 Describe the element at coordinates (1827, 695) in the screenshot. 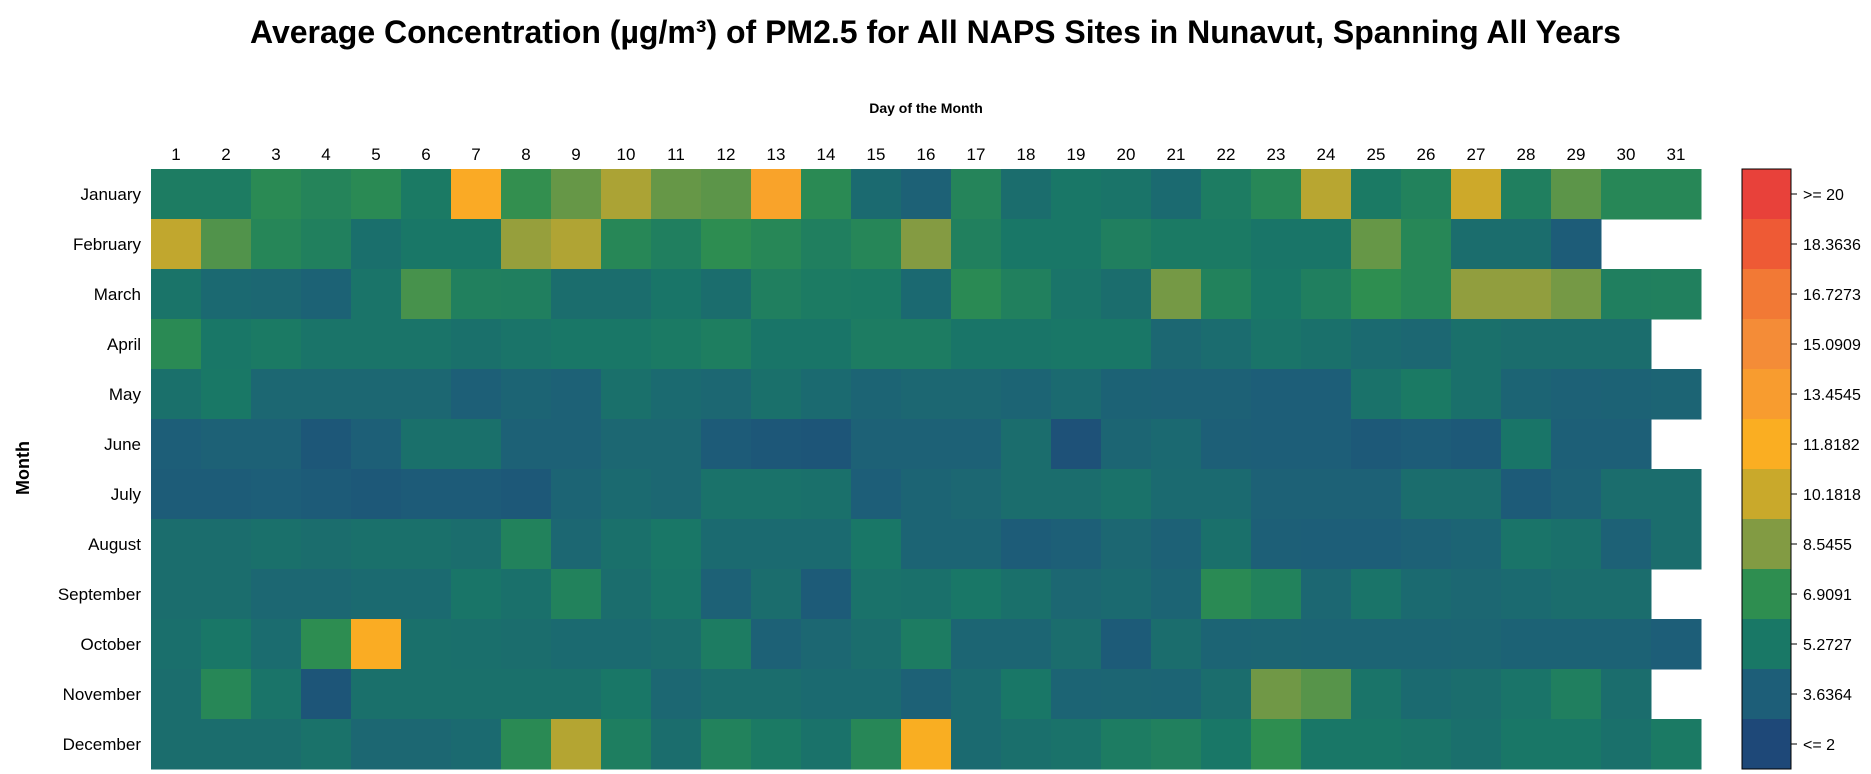

I see `colorbar-label: 3.6364` at that location.